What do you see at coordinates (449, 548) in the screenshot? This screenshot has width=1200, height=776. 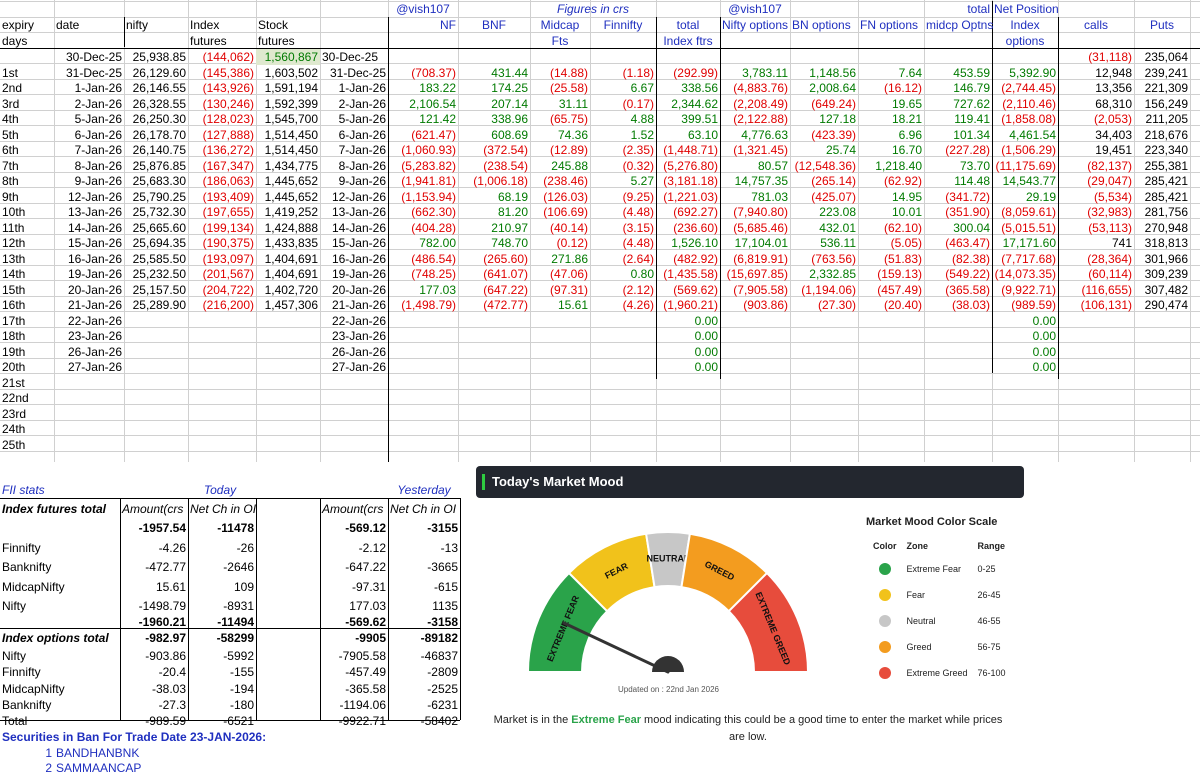 I see `fii-oi-change-yesterday: -13` at bounding box center [449, 548].